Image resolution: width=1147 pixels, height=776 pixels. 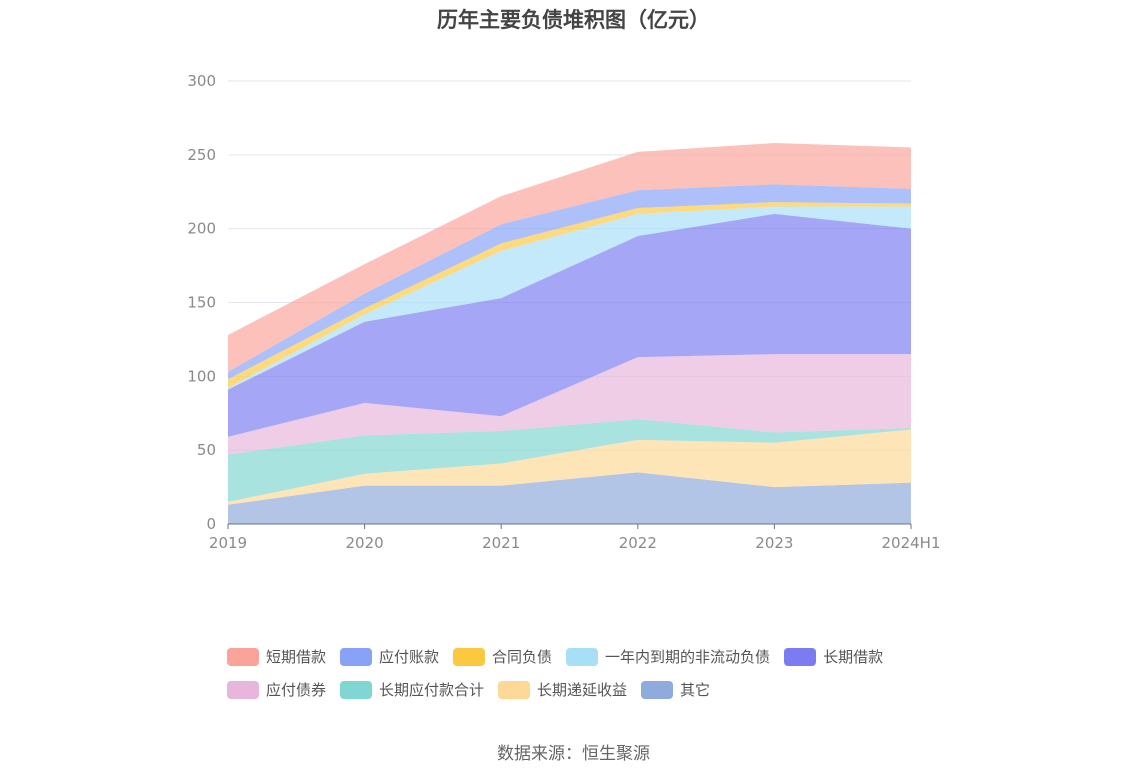 What do you see at coordinates (365, 543) in the screenshot?
I see `x-tick-label: 2020` at bounding box center [365, 543].